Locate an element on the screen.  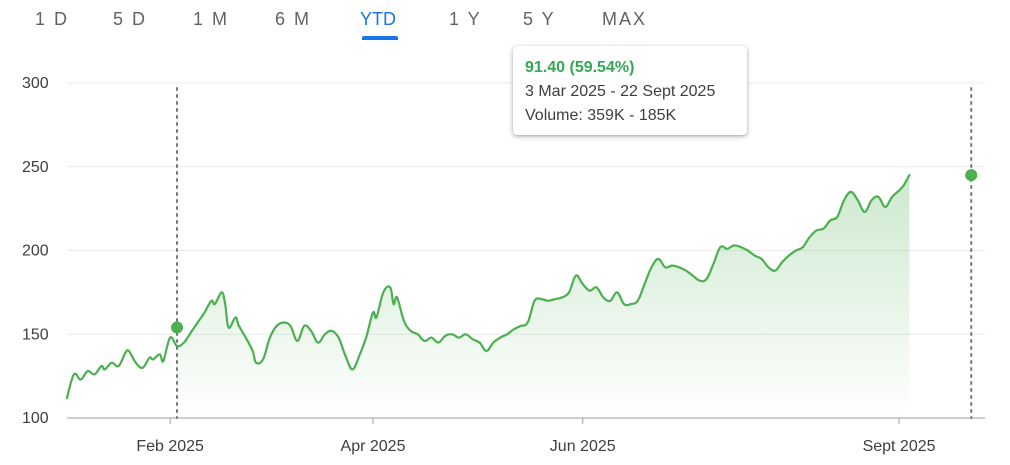
selection-end-dot is located at coordinates (971, 175).